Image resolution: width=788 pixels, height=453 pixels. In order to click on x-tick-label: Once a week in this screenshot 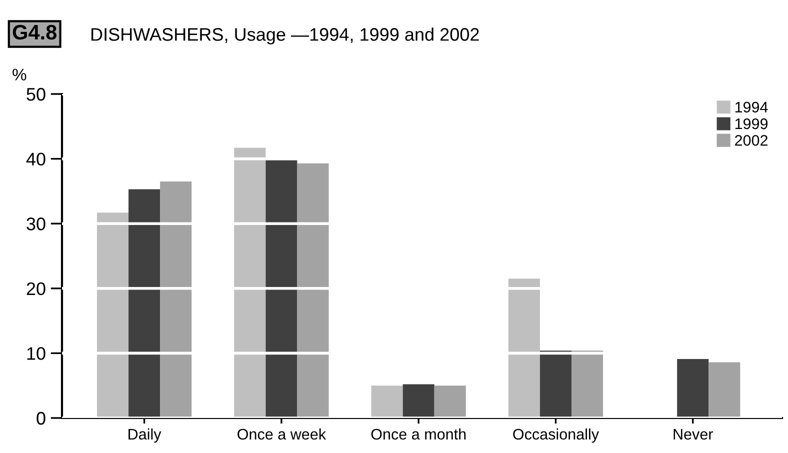, I will do `click(282, 434)`.